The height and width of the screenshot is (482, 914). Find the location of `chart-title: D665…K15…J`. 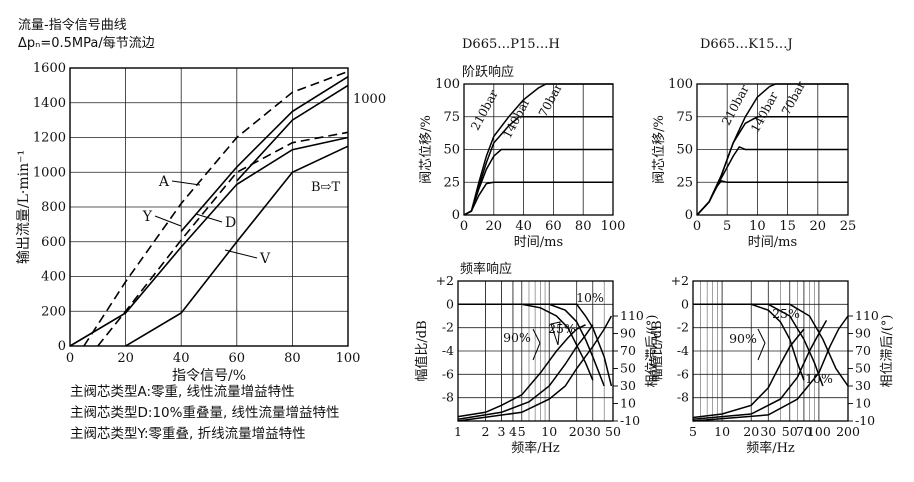

chart-title: D665…K15…J is located at coordinates (746, 44).